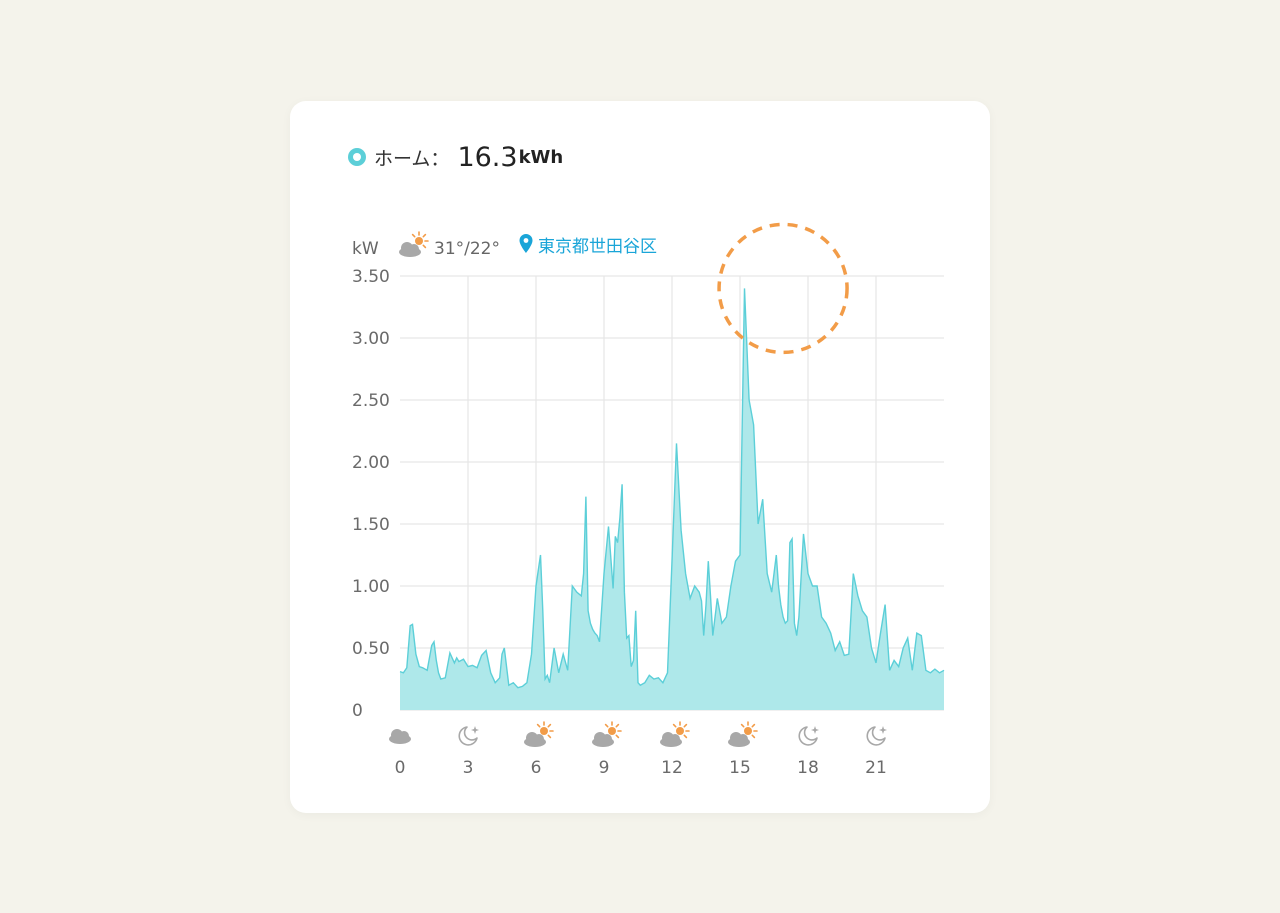  Describe the element at coordinates (357, 711) in the screenshot. I see `y-tick-label: 0` at that location.